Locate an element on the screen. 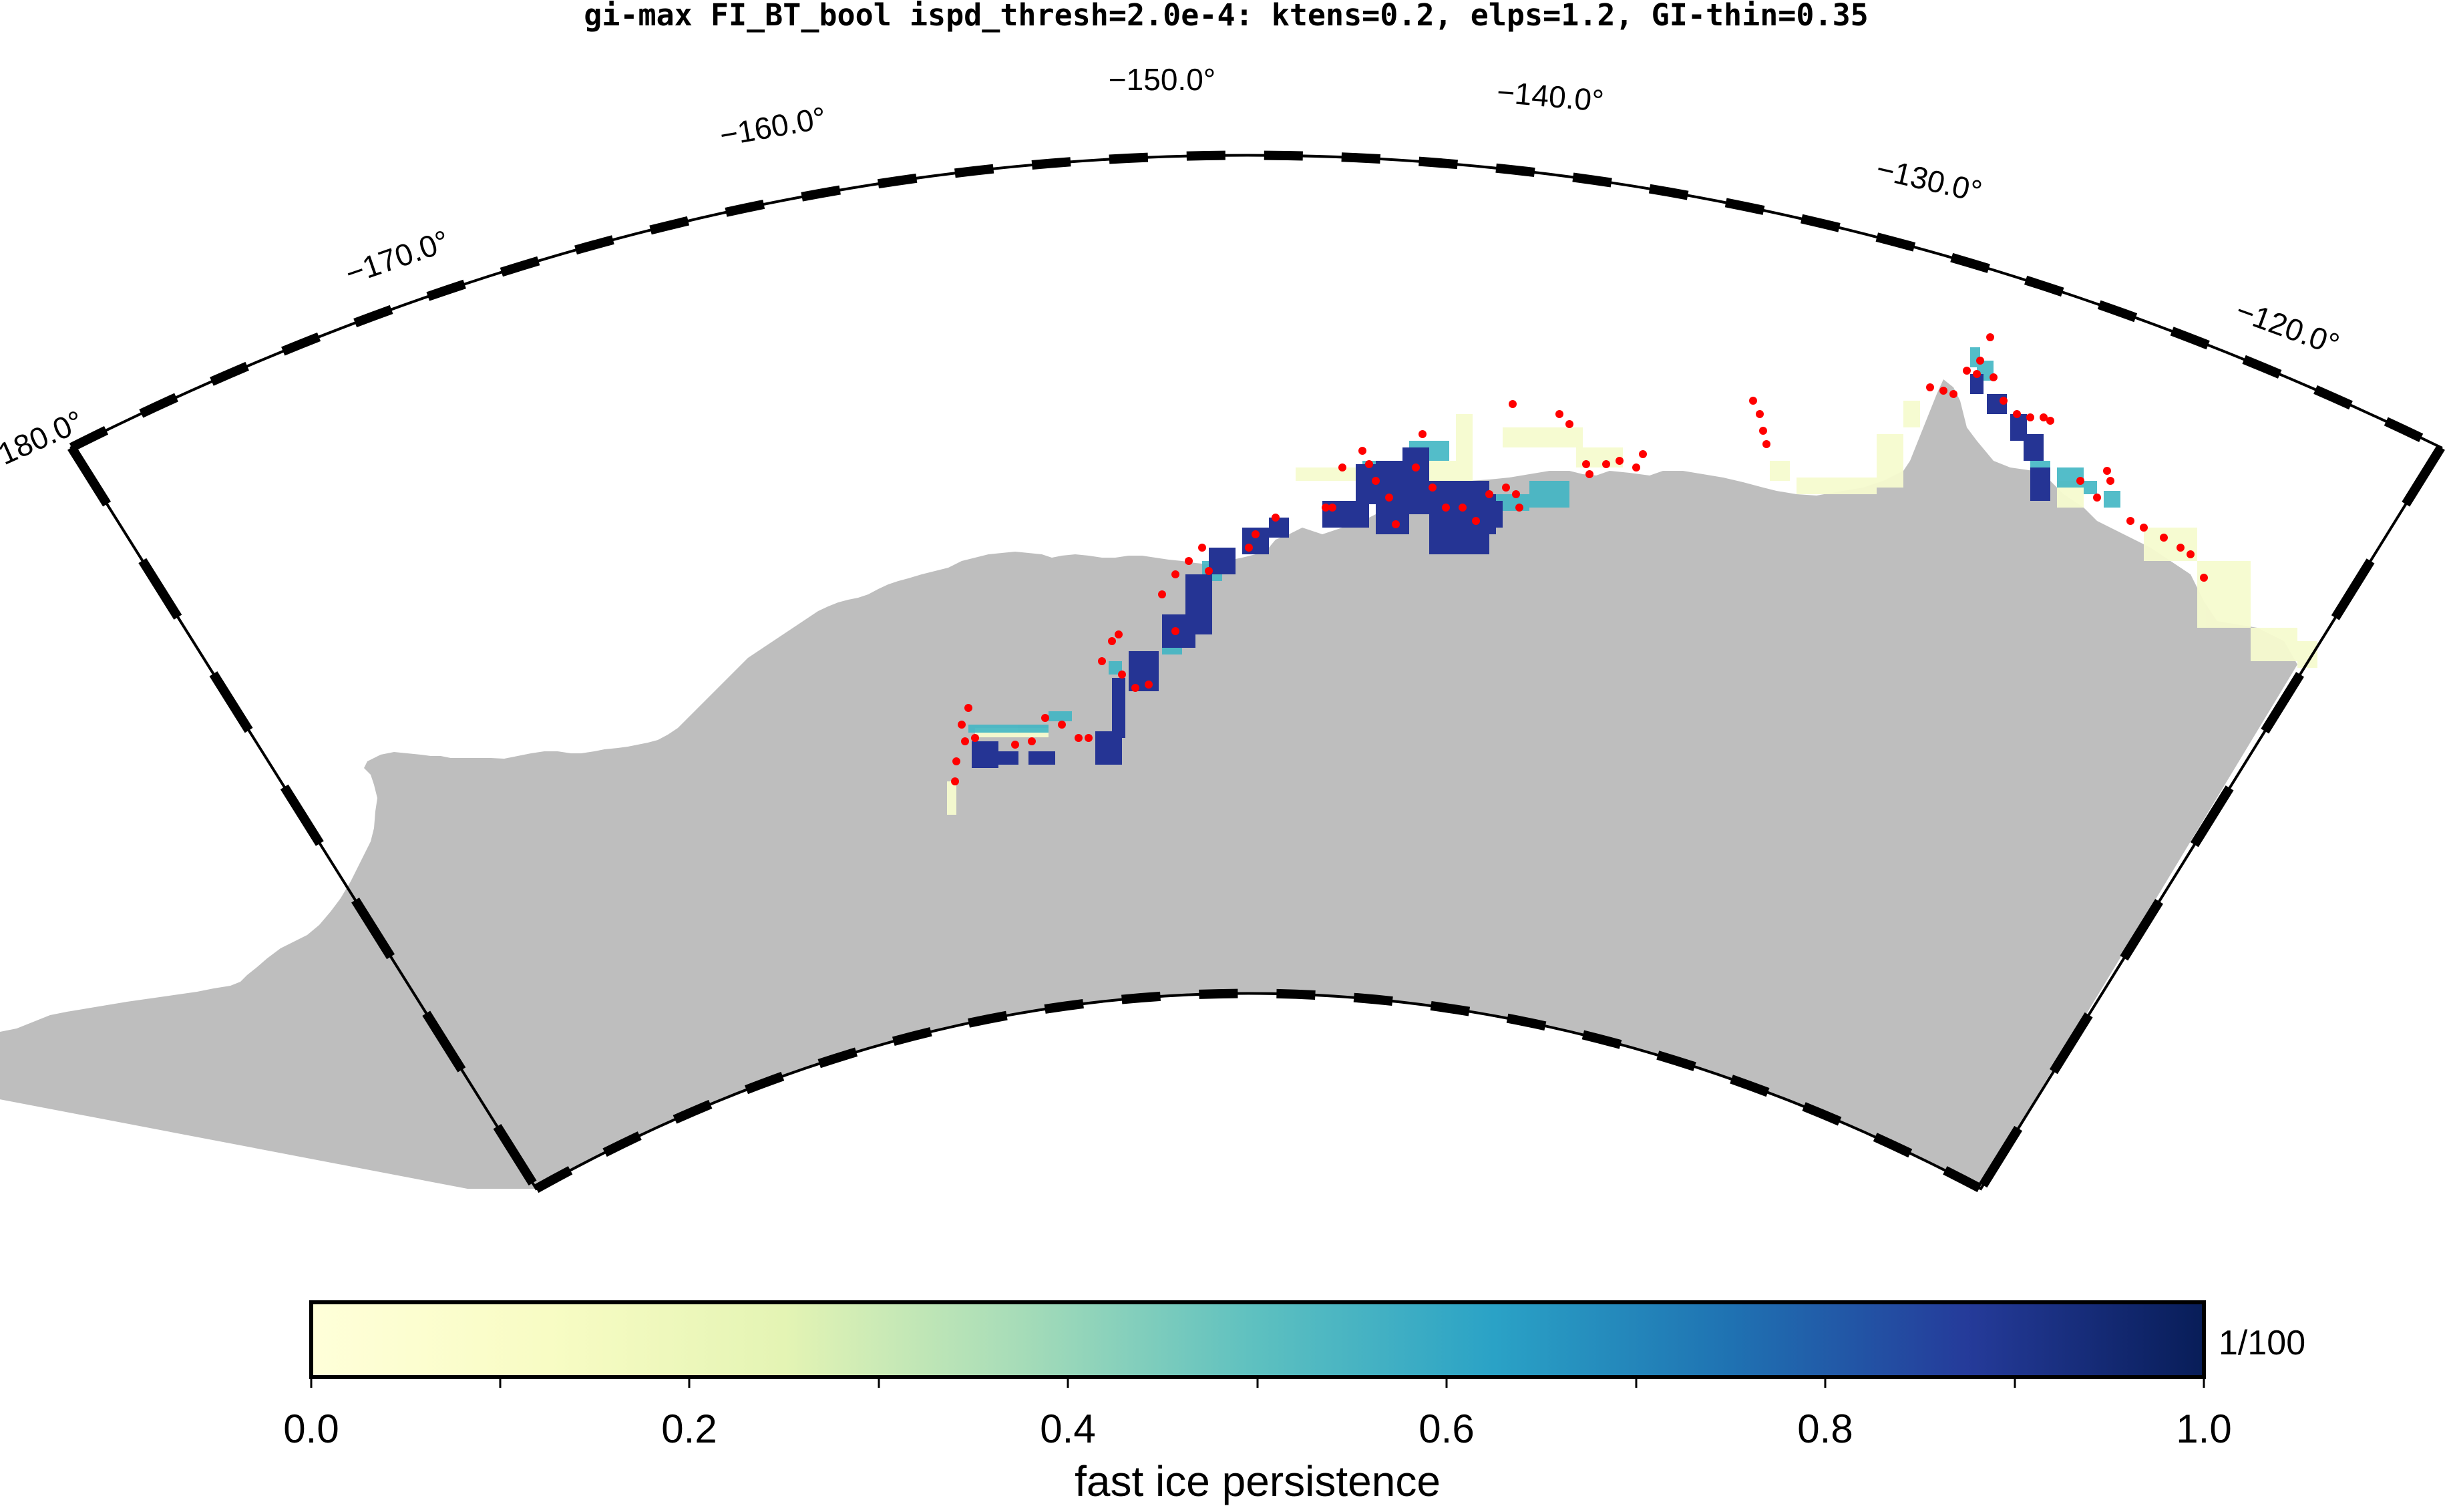 Image resolution: width=2453 pixels, height=1512 pixels. lon-label-120: −120.0° is located at coordinates (2287, 327).